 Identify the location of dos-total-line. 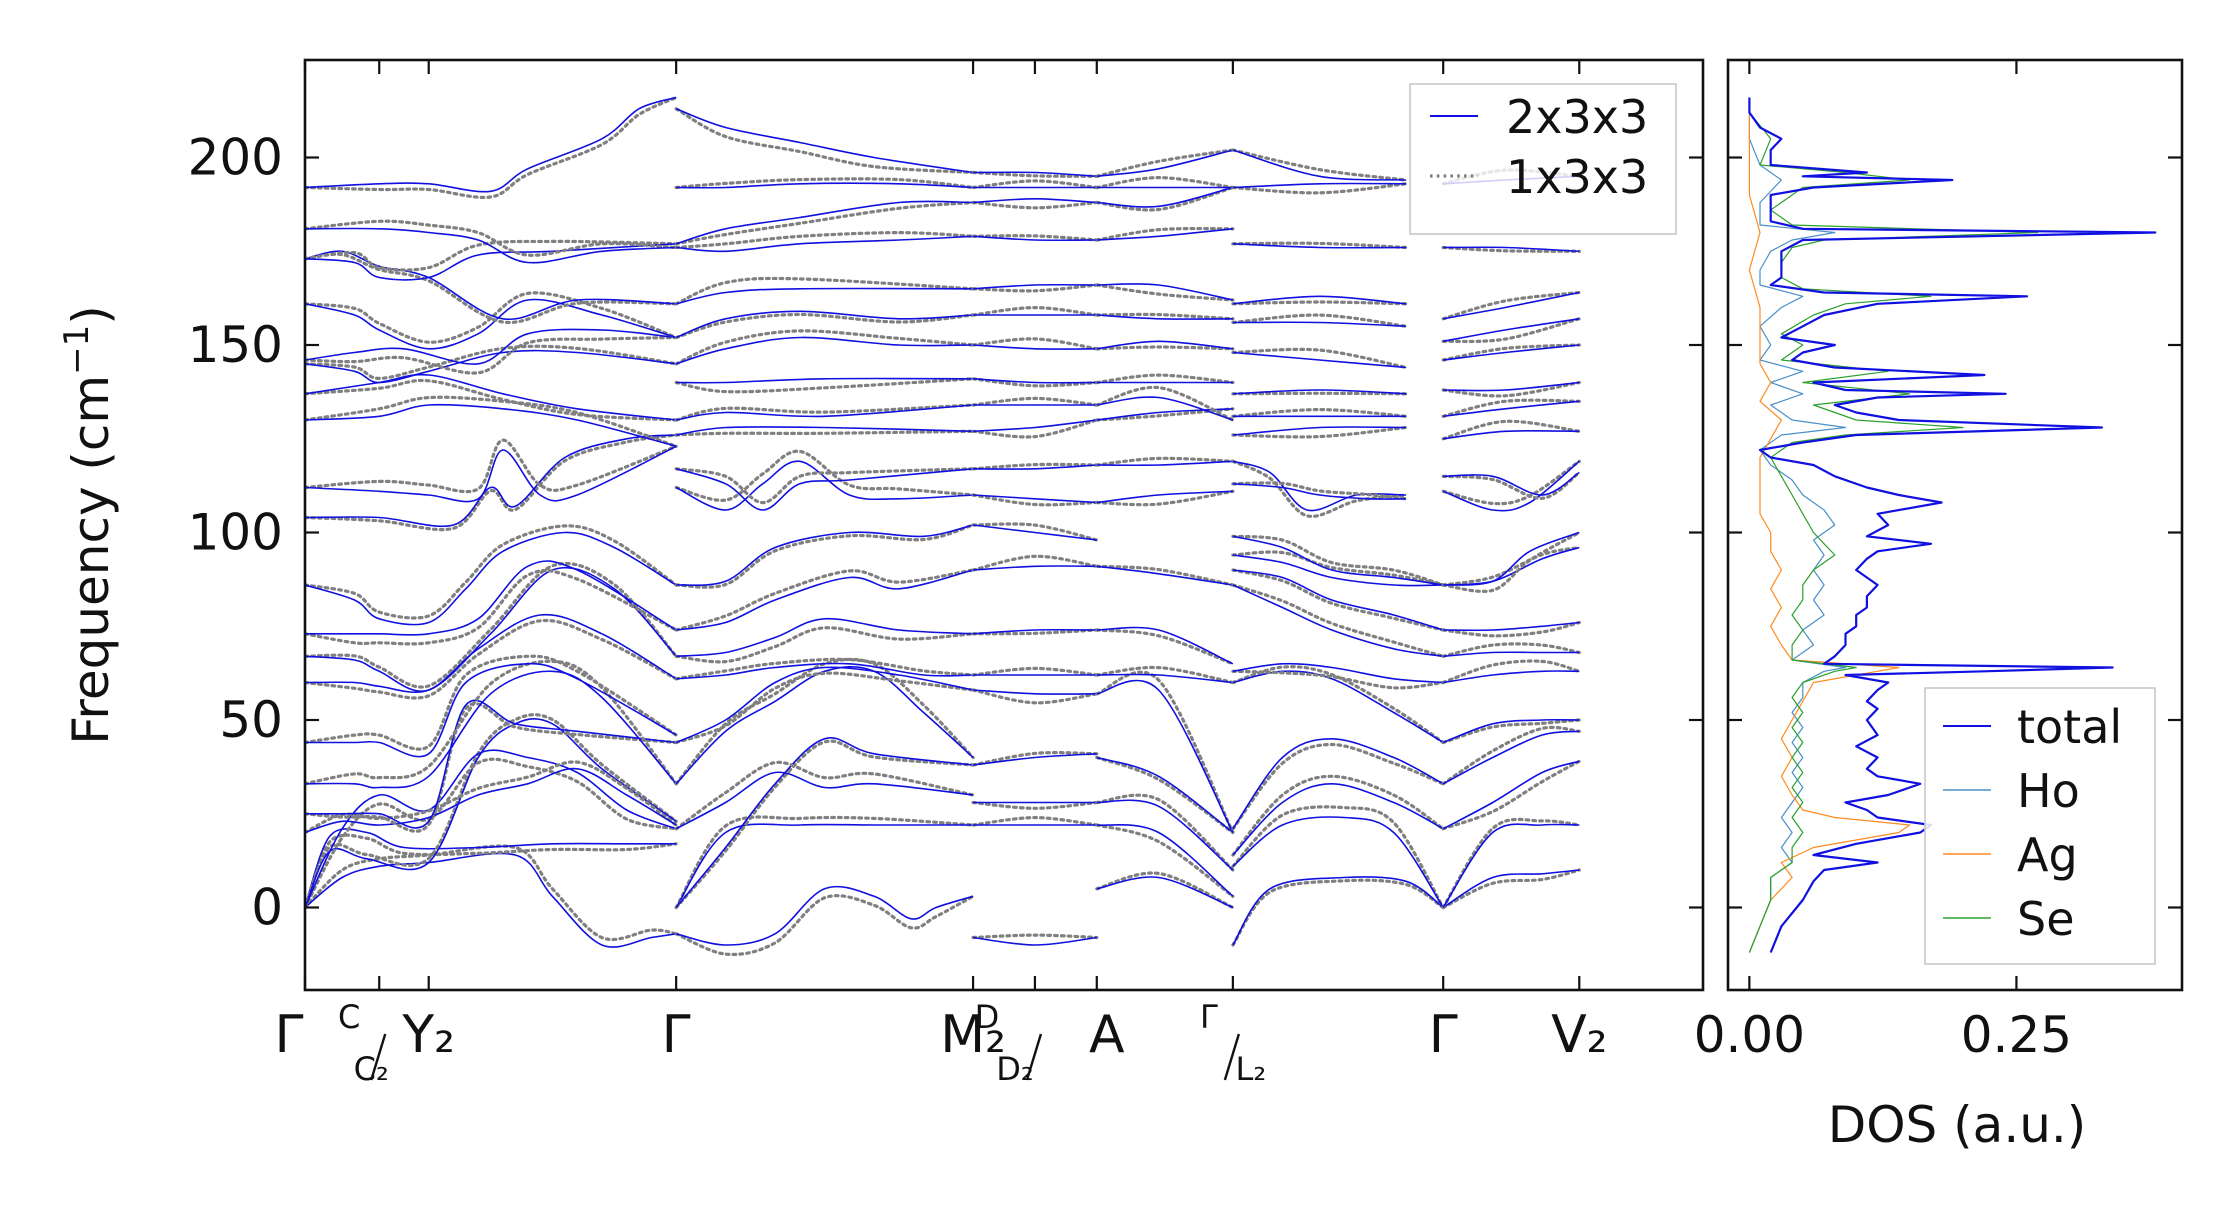
(1952, 525).